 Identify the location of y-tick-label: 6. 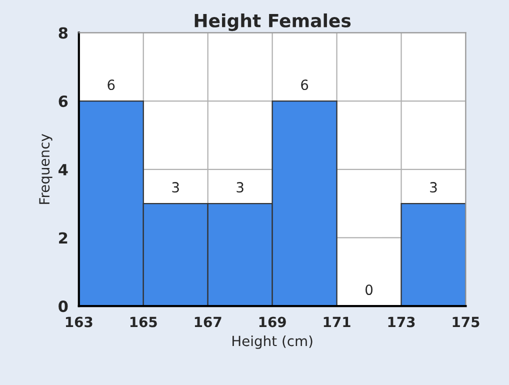
(63, 102).